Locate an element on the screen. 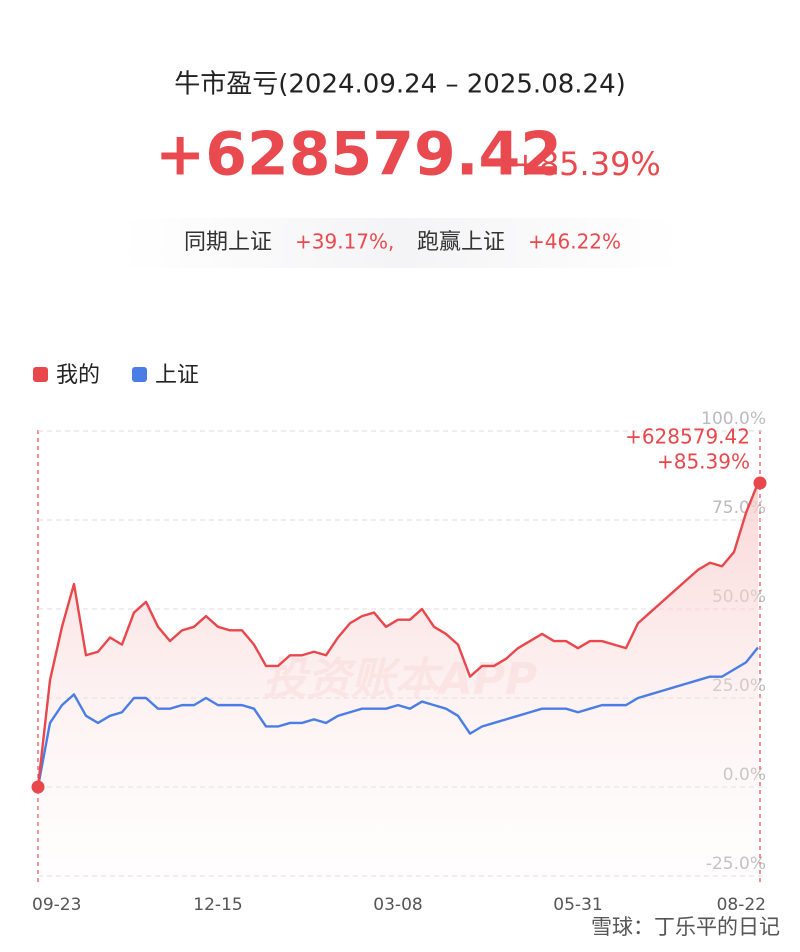 This screenshot has height=952, width=800. beat-label: 跑赢上证 is located at coordinates (461, 242).